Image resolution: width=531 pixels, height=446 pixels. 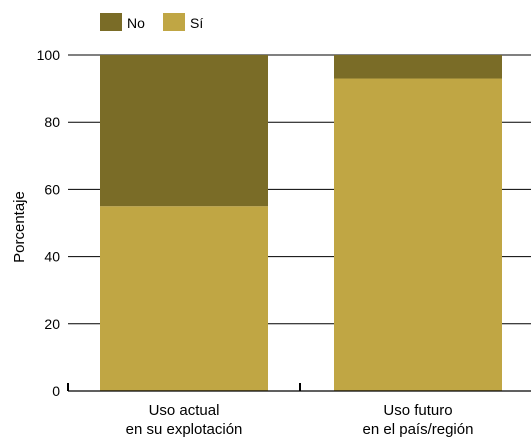 What do you see at coordinates (418, 429) in the screenshot?
I see `x-category-label: en el país/región` at bounding box center [418, 429].